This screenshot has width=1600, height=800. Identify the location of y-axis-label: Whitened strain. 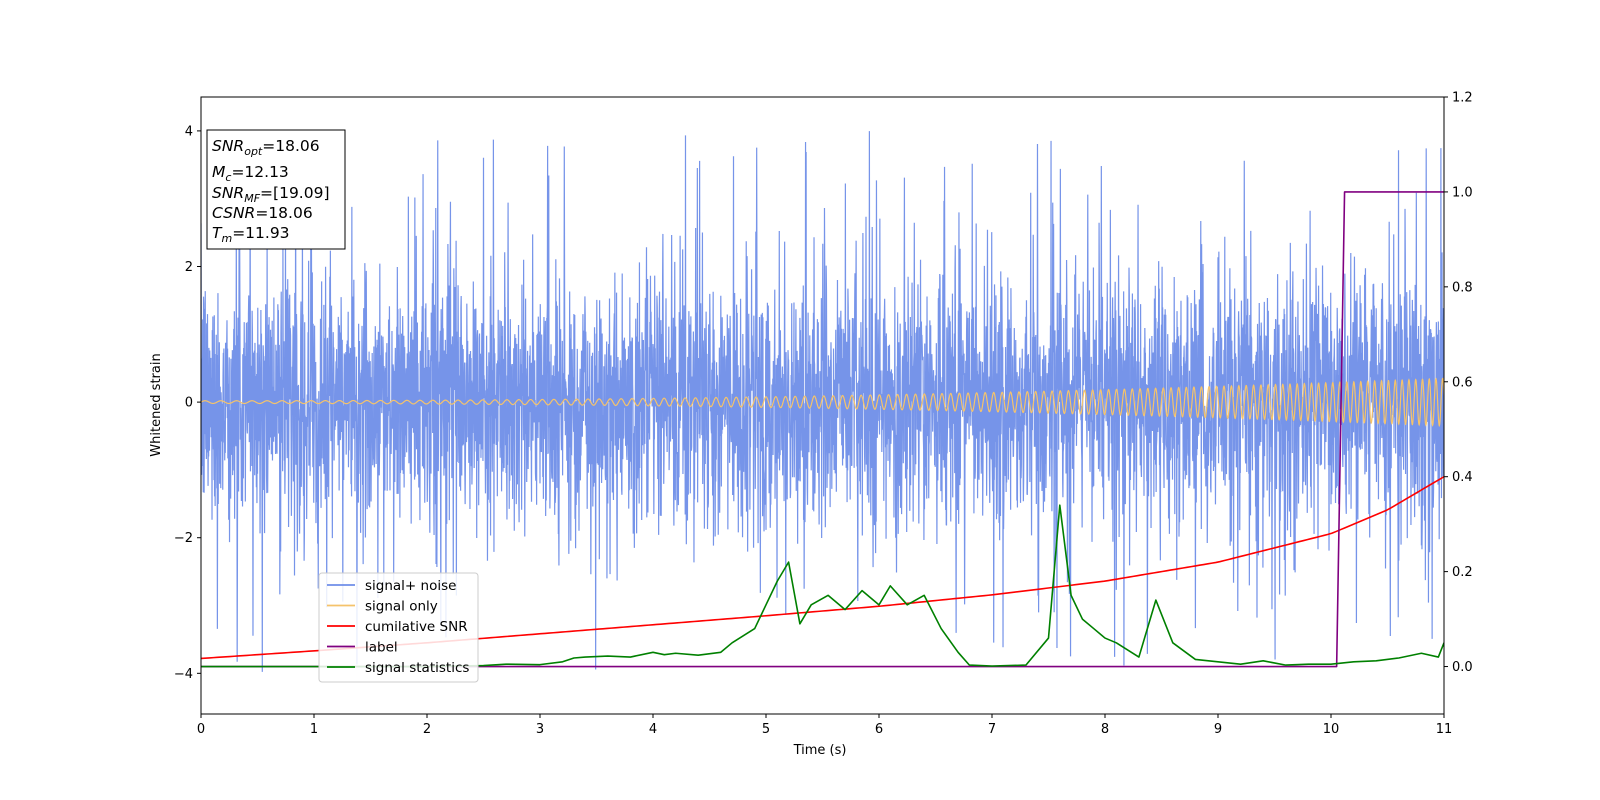
(156, 404).